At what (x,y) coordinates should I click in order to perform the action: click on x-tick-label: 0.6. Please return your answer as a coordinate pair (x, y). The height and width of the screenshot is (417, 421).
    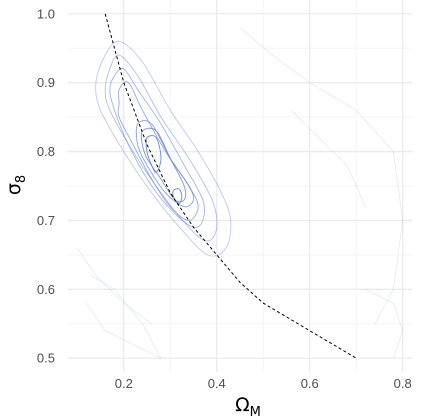
    Looking at the image, I should click on (310, 383).